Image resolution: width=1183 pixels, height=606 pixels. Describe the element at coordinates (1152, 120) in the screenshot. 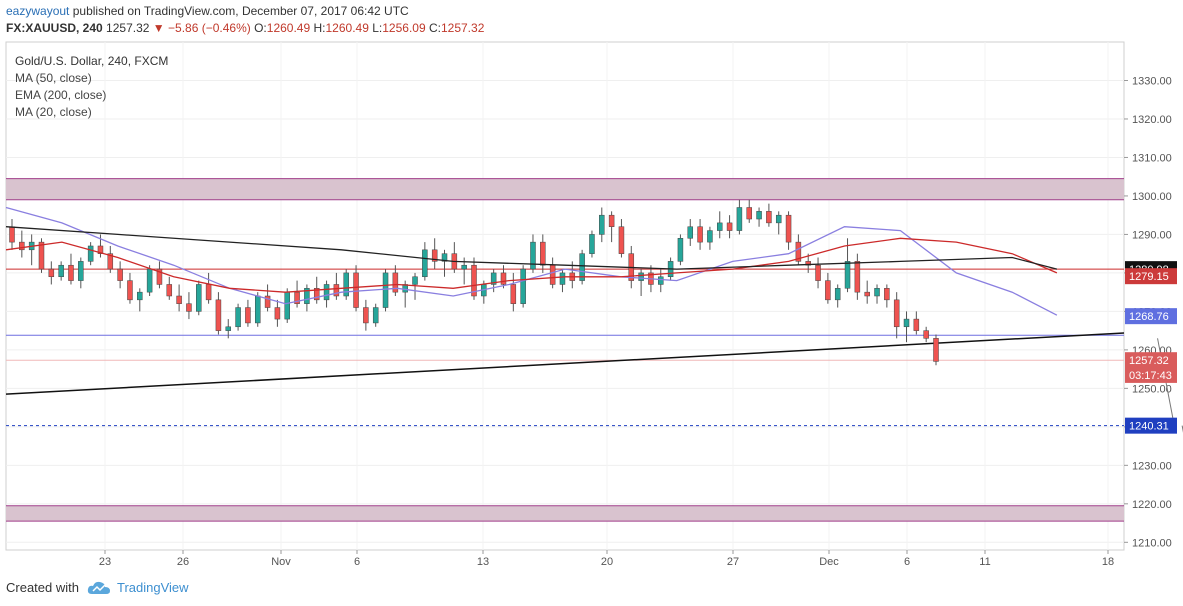

I see `y-tick-label: 1320.00` at that location.